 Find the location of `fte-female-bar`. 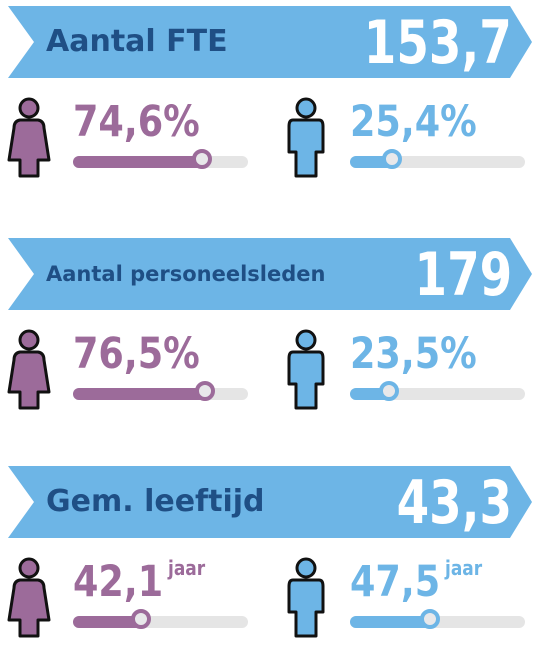

fte-female-bar is located at coordinates (160, 159).